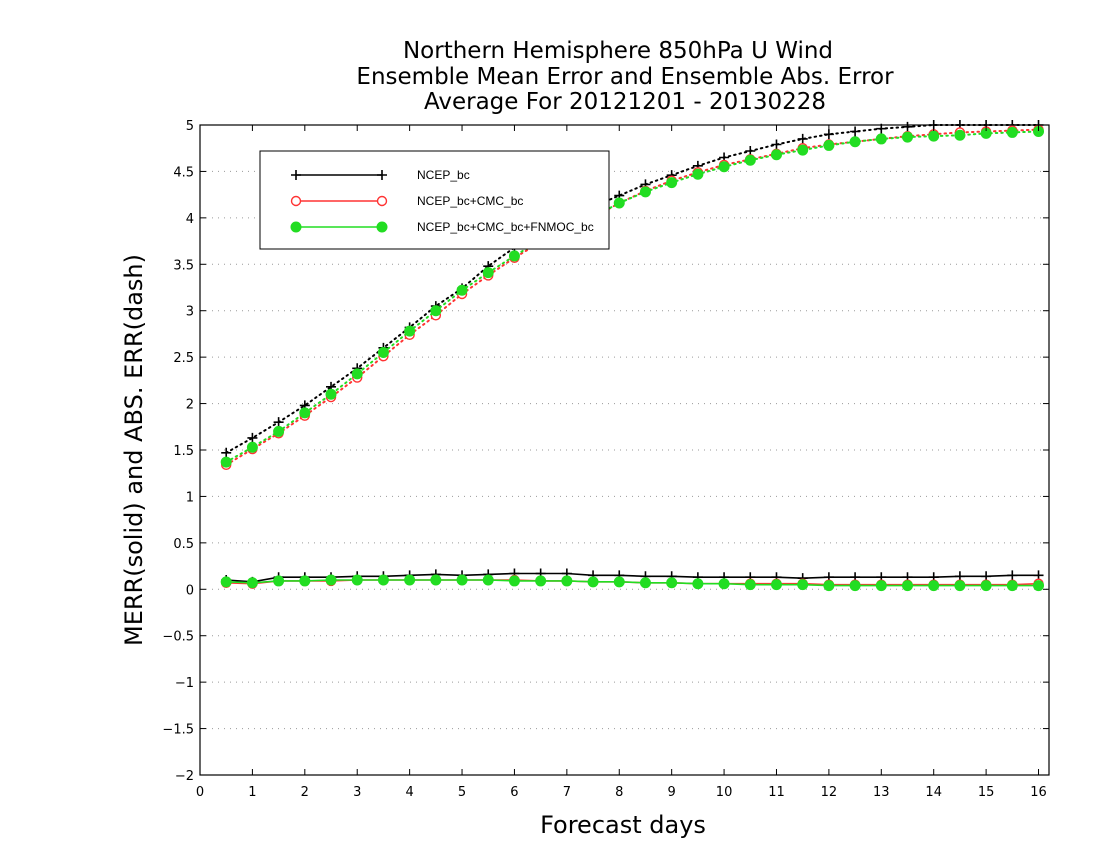 This screenshot has width=1100, height=850. What do you see at coordinates (183, 451) in the screenshot?
I see `y-tick-label: 1.5` at bounding box center [183, 451].